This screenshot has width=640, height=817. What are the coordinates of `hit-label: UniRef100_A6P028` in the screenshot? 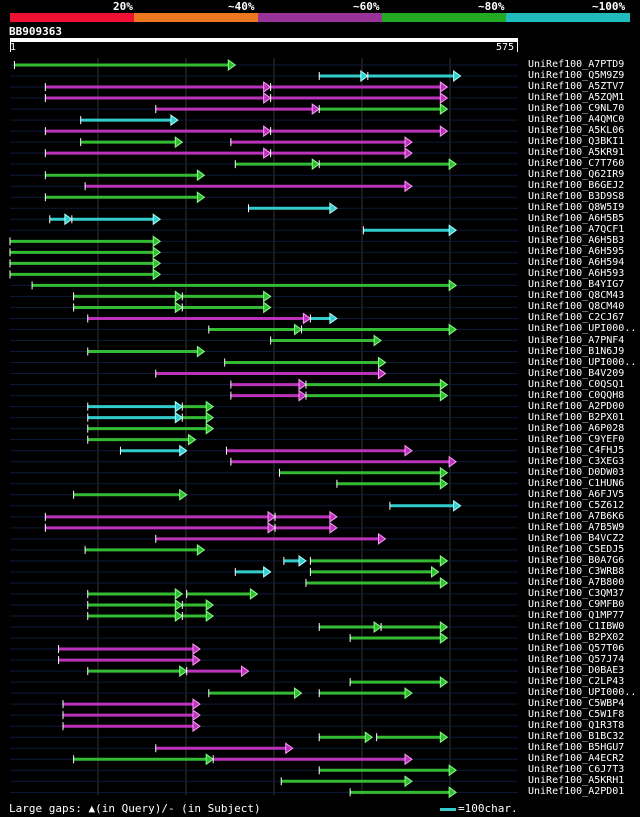 It's located at (576, 428).